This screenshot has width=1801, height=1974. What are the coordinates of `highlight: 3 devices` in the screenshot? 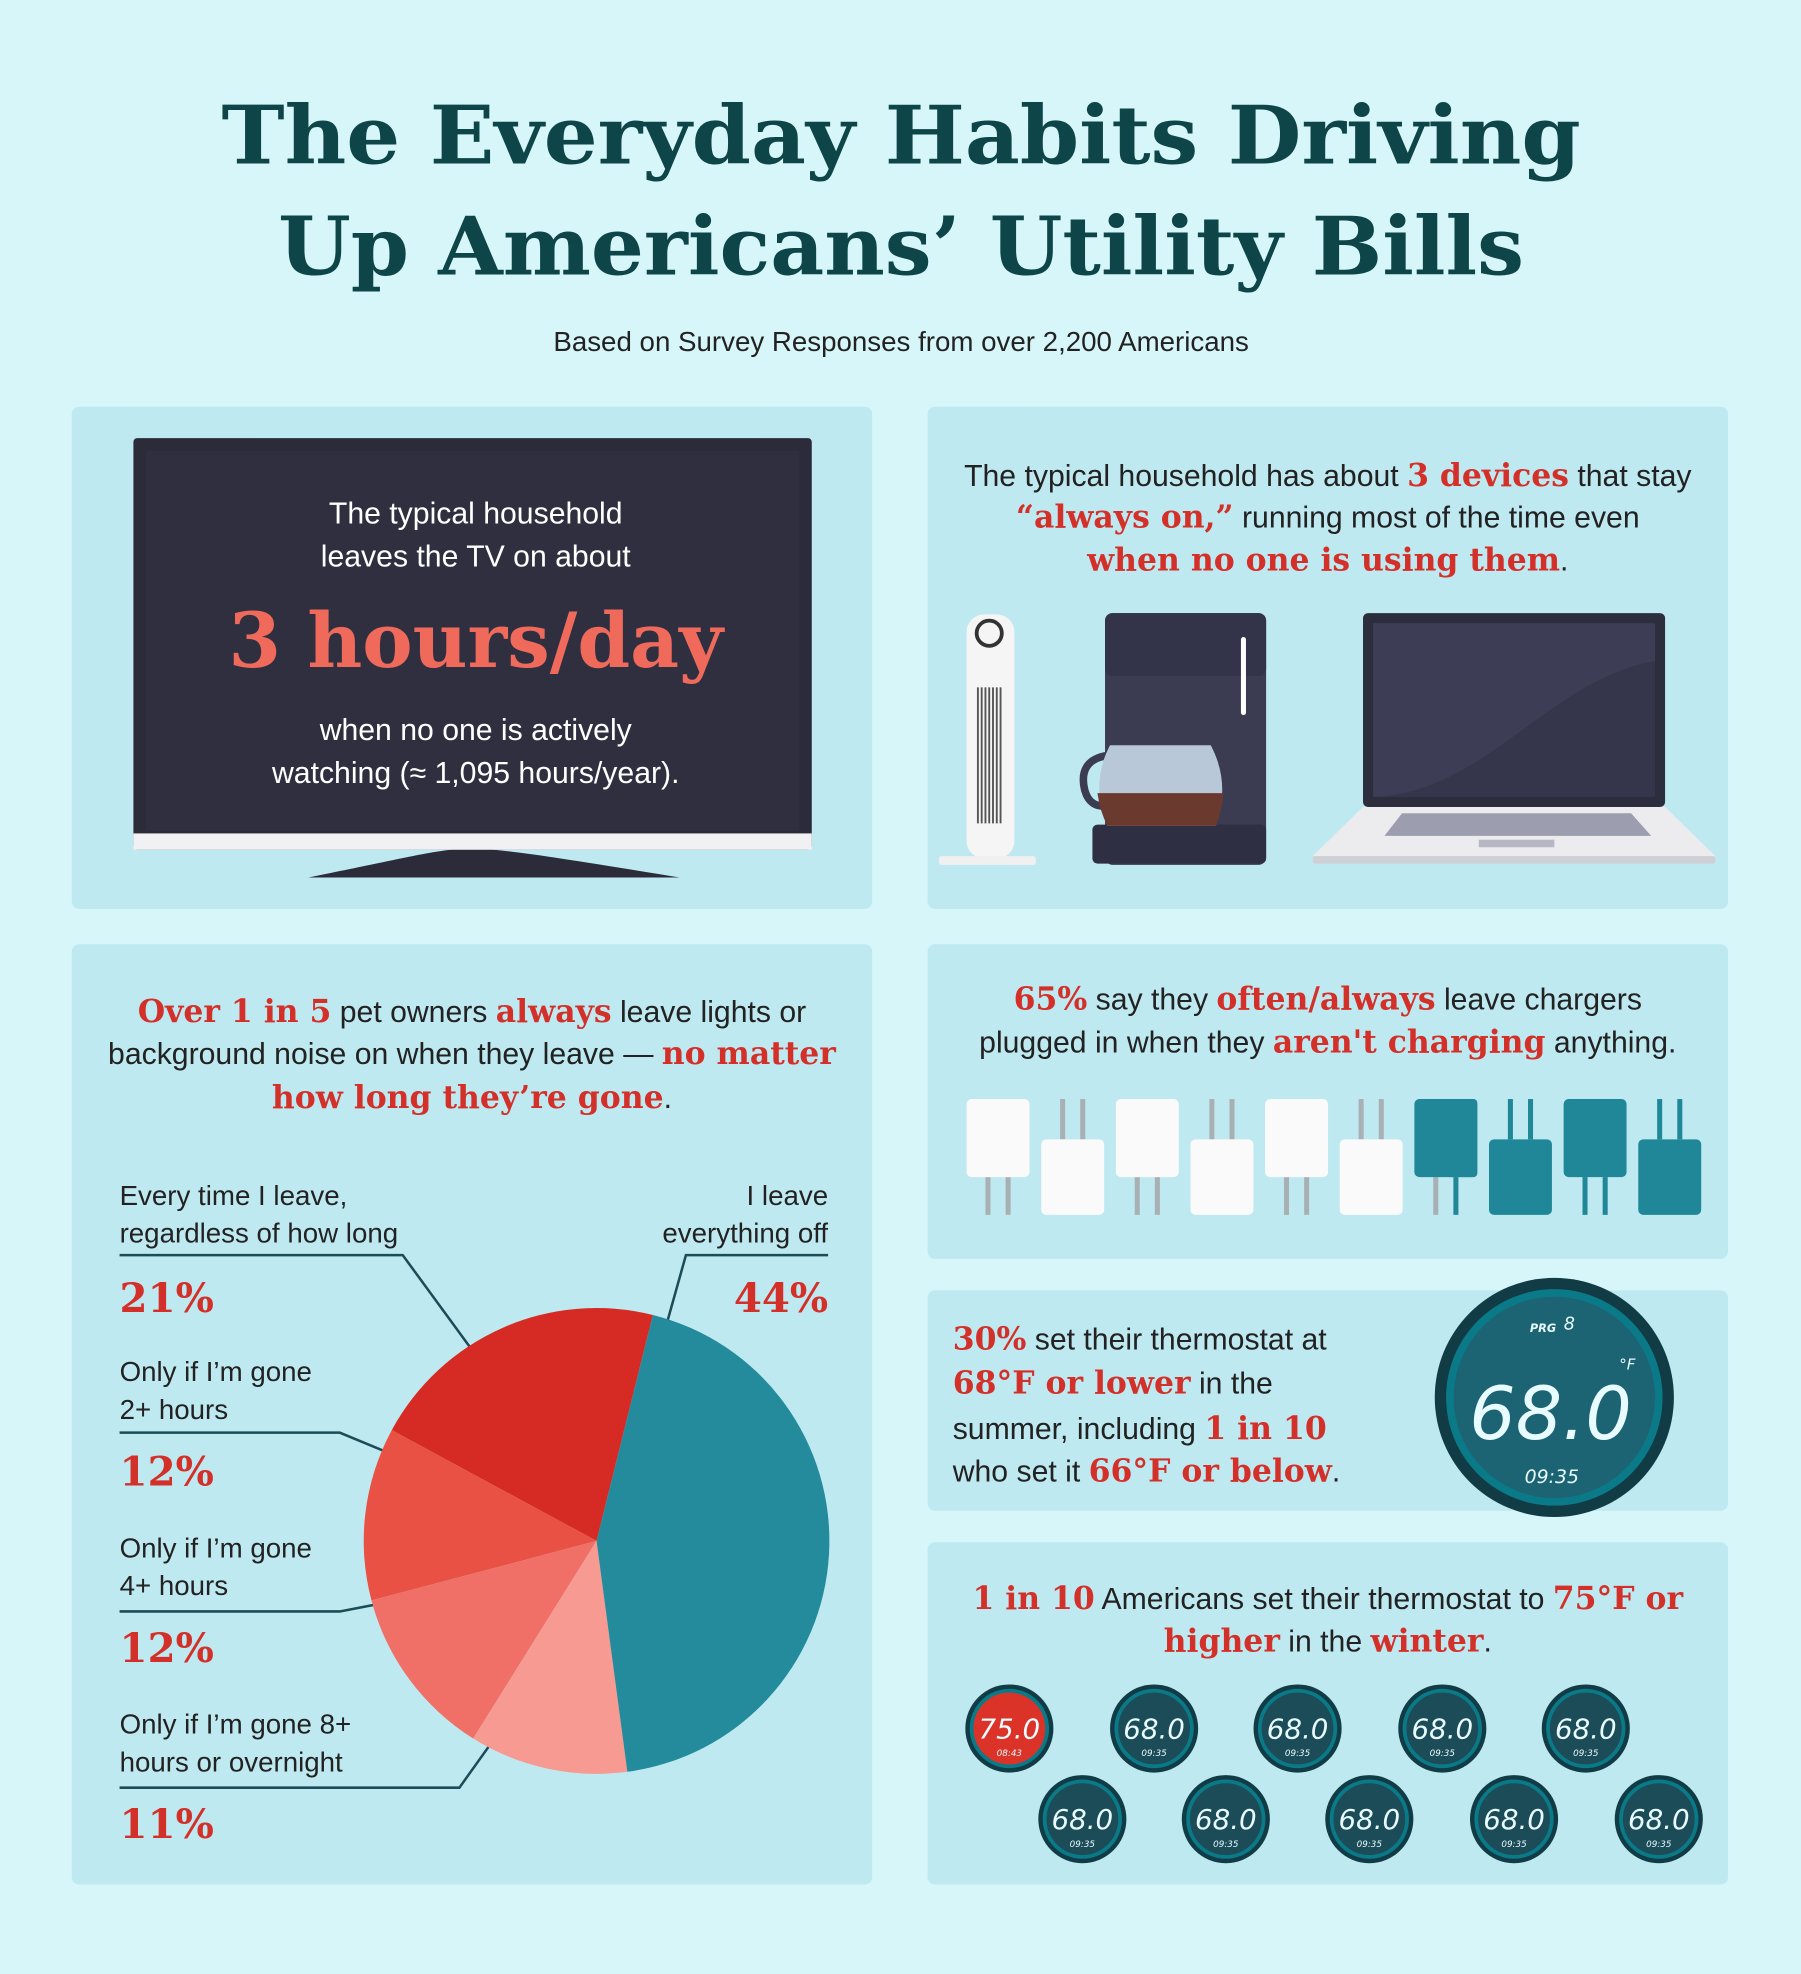 It's located at (1488, 475).